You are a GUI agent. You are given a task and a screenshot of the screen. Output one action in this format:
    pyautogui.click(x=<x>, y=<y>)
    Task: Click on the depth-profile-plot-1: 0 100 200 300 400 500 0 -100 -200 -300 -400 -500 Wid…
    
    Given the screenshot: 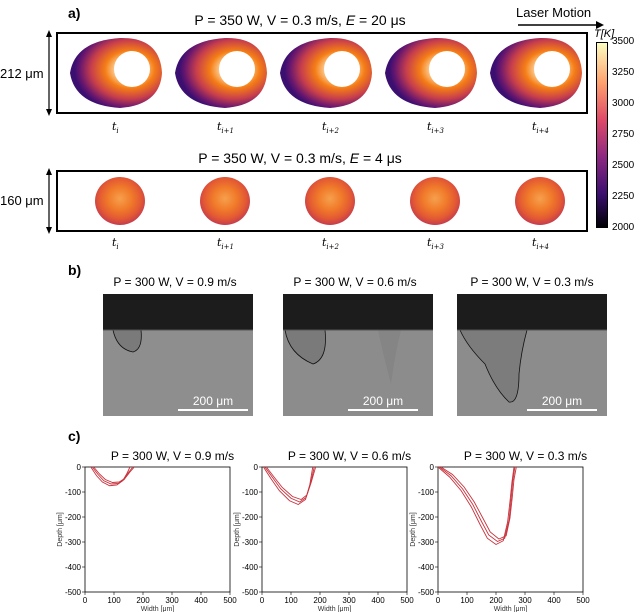 What is the action you would take?
    pyautogui.click(x=147, y=537)
    